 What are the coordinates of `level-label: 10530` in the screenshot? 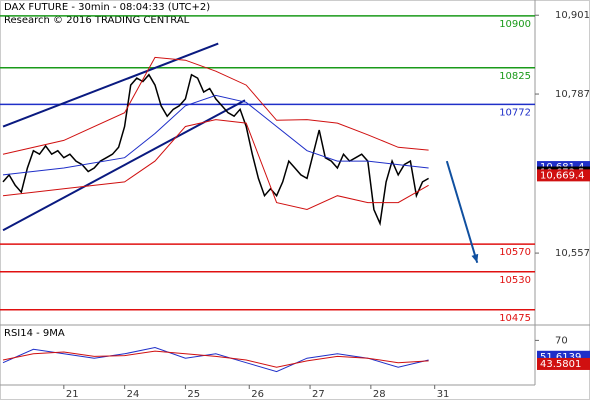 It's located at (515, 280).